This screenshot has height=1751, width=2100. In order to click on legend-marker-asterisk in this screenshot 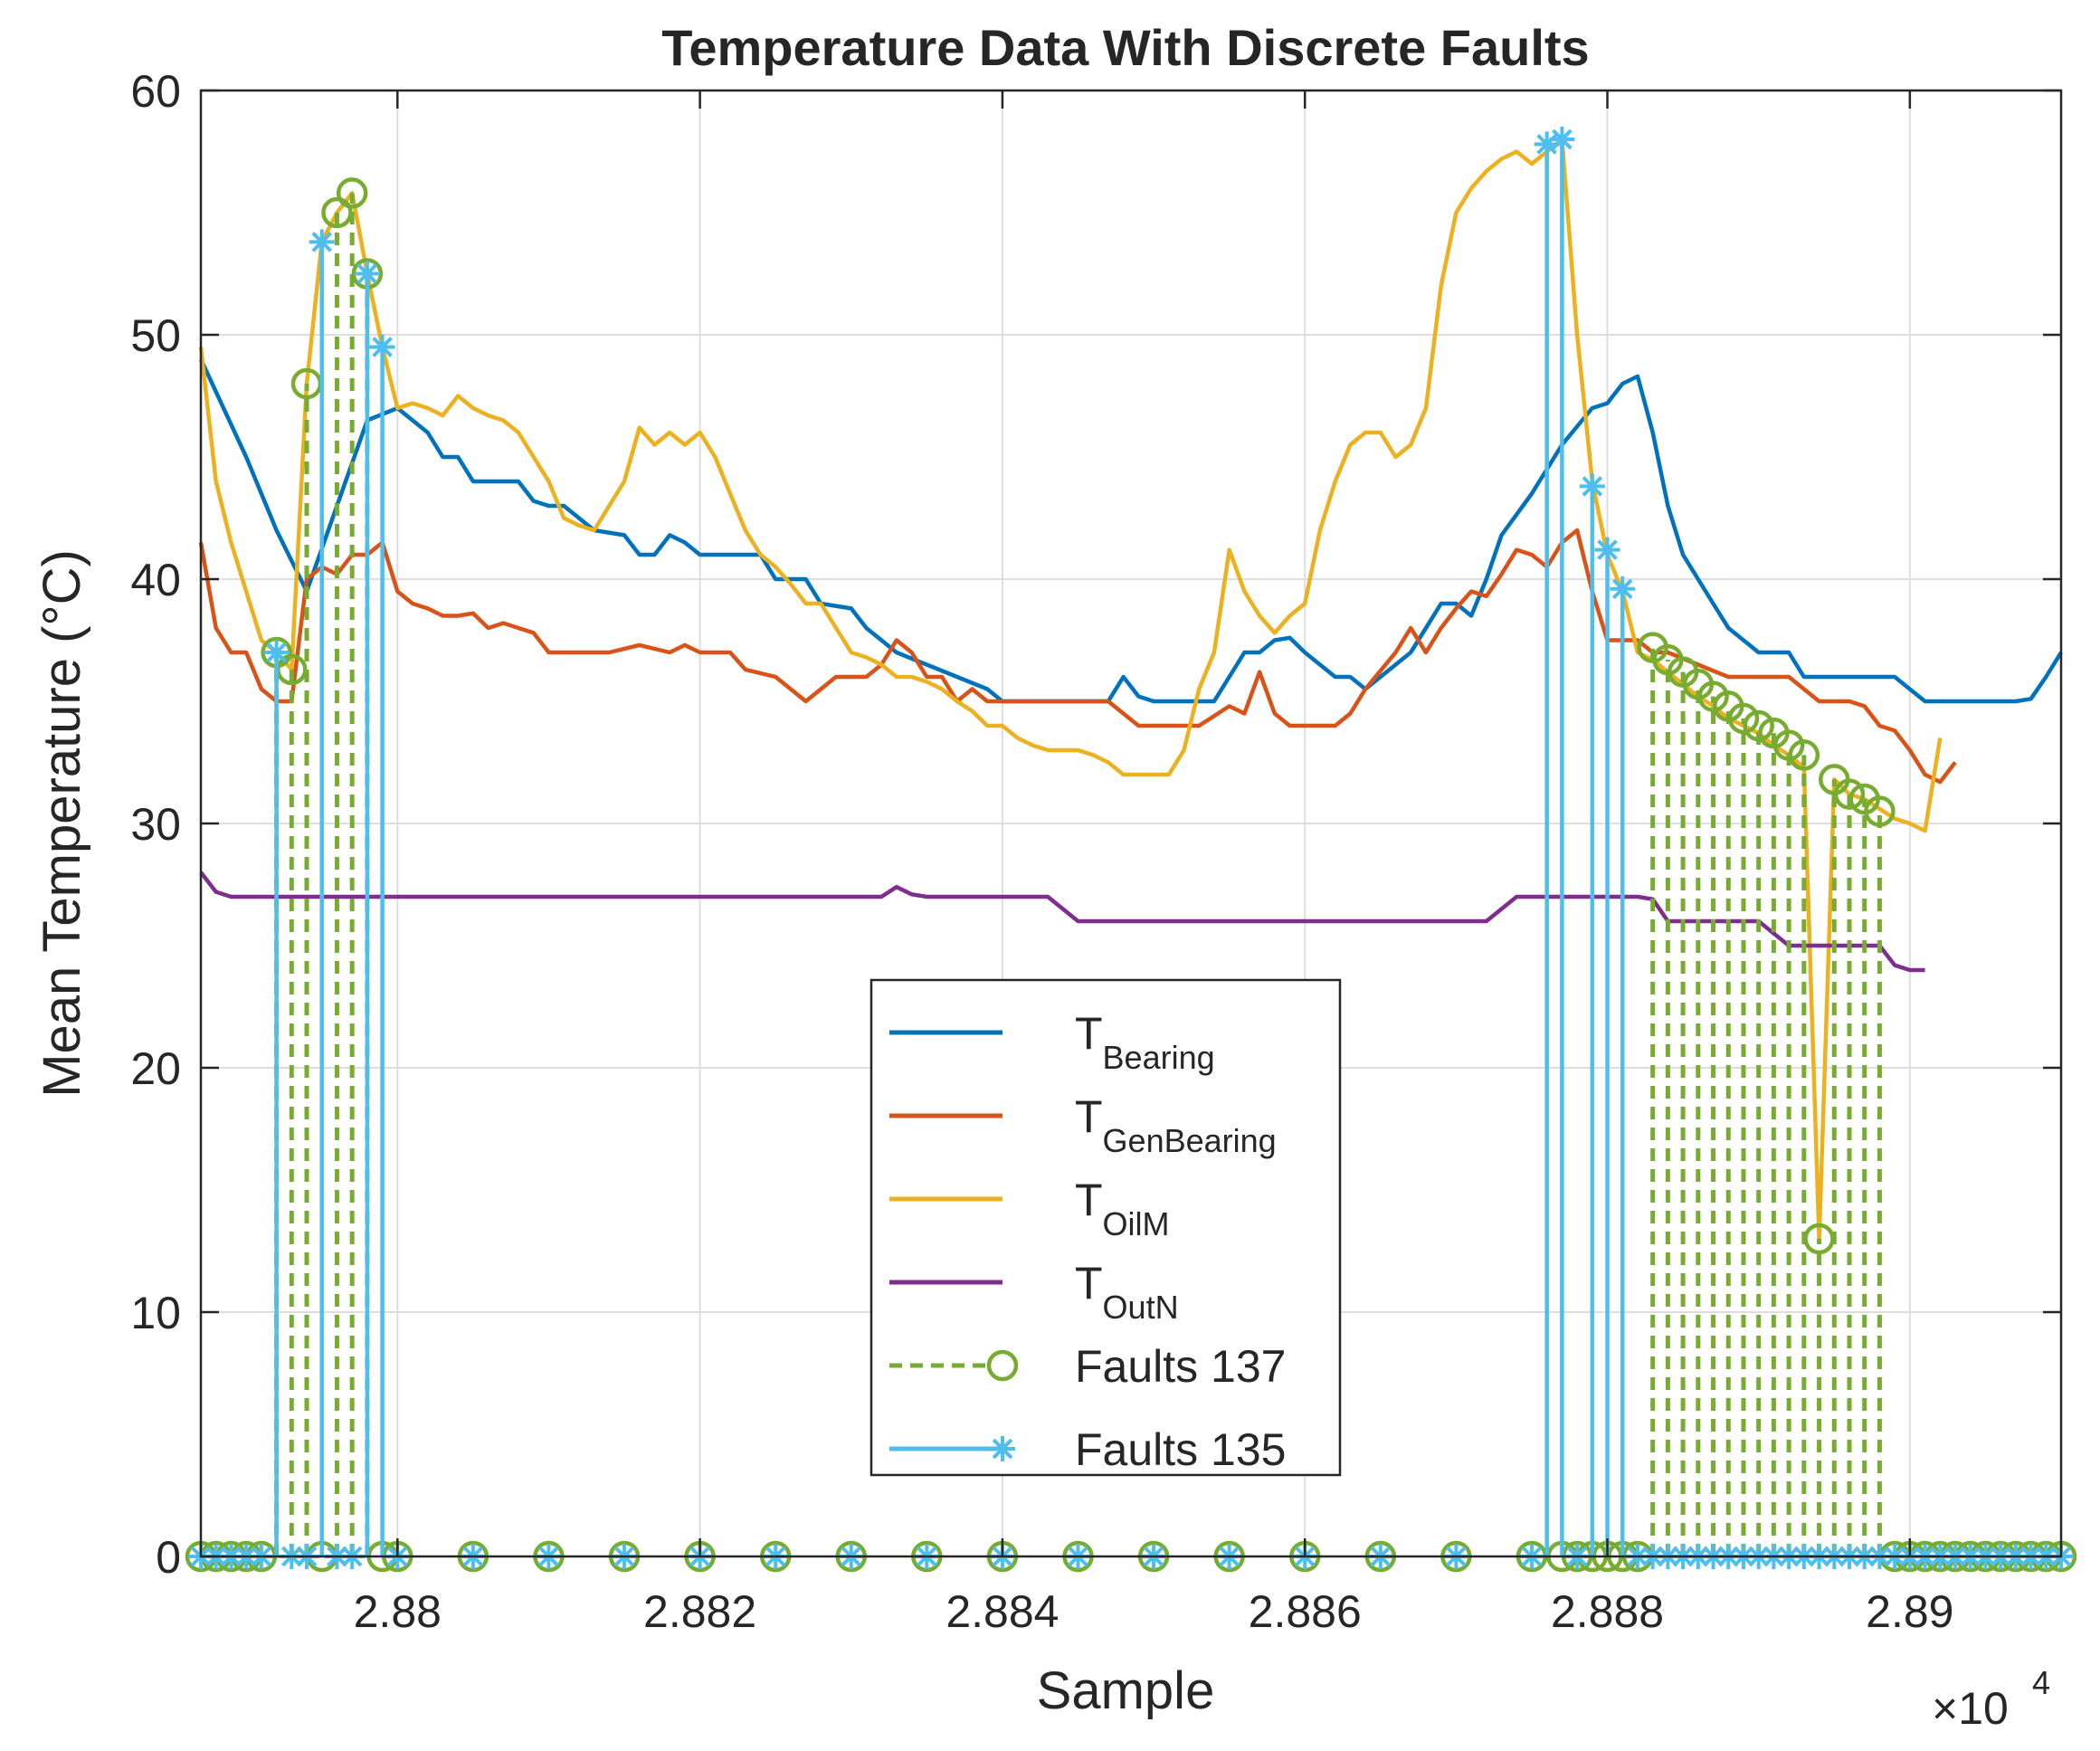, I will do `click(1002, 1448)`.